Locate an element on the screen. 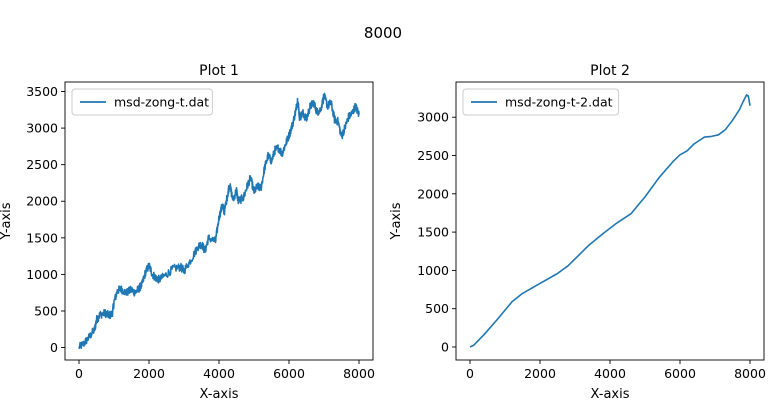 The image size is (783, 406). legend: msd-zong-t-2.dat is located at coordinates (541, 102).